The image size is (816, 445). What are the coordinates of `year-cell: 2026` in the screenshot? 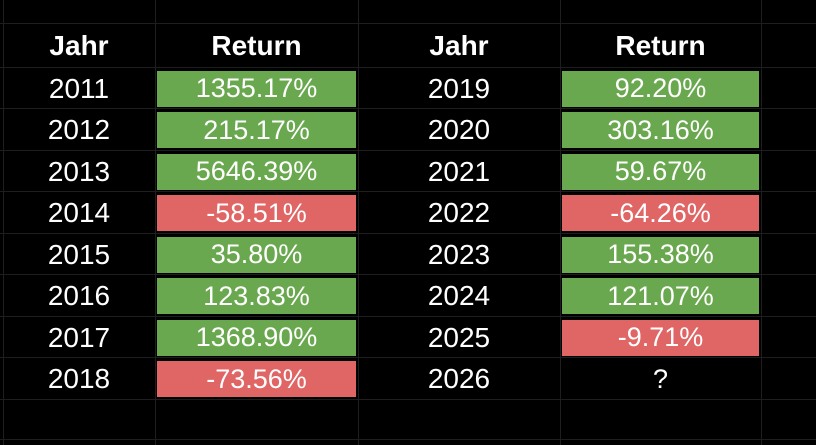 It's located at (459, 379).